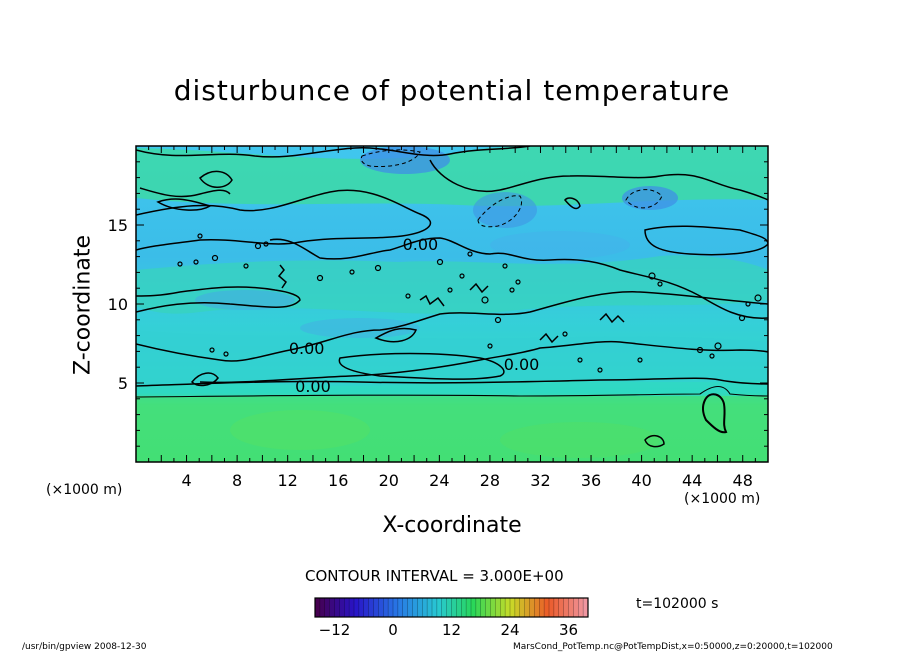 The width and height of the screenshot is (904, 654). What do you see at coordinates (509, 630) in the screenshot?
I see `colorbar-tick-label: 24` at bounding box center [509, 630].